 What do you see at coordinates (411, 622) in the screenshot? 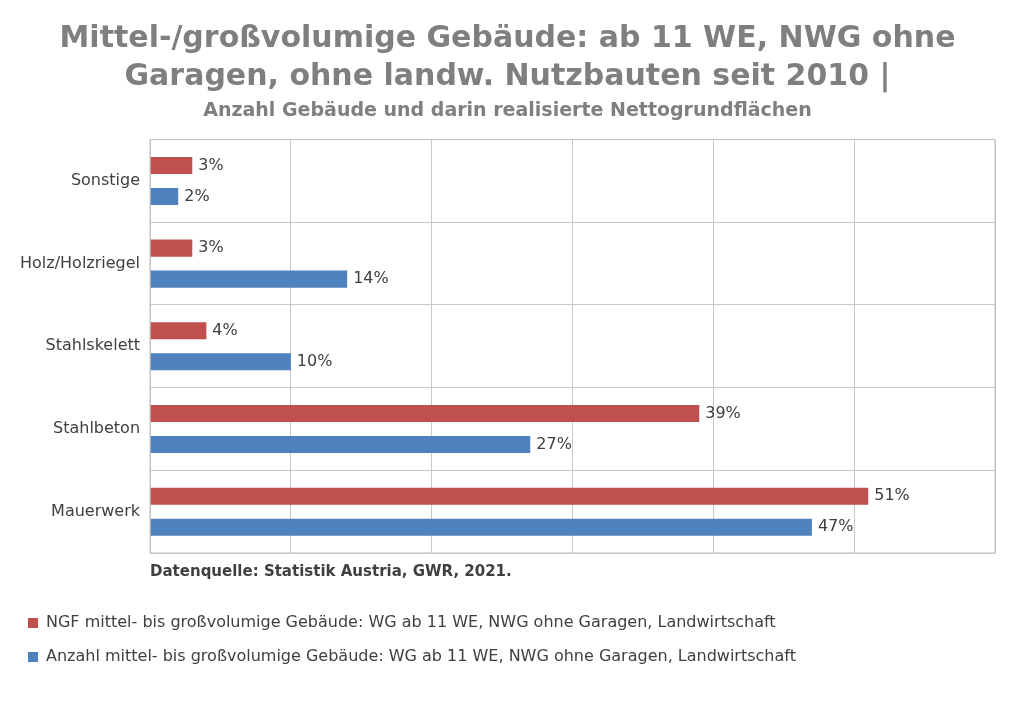
I see `legend-label: NGF mittel- bis großvolumige Gebäude: WG ab 11 WE, NWG ohne Garagen, Landwirtschaft` at bounding box center [411, 622].